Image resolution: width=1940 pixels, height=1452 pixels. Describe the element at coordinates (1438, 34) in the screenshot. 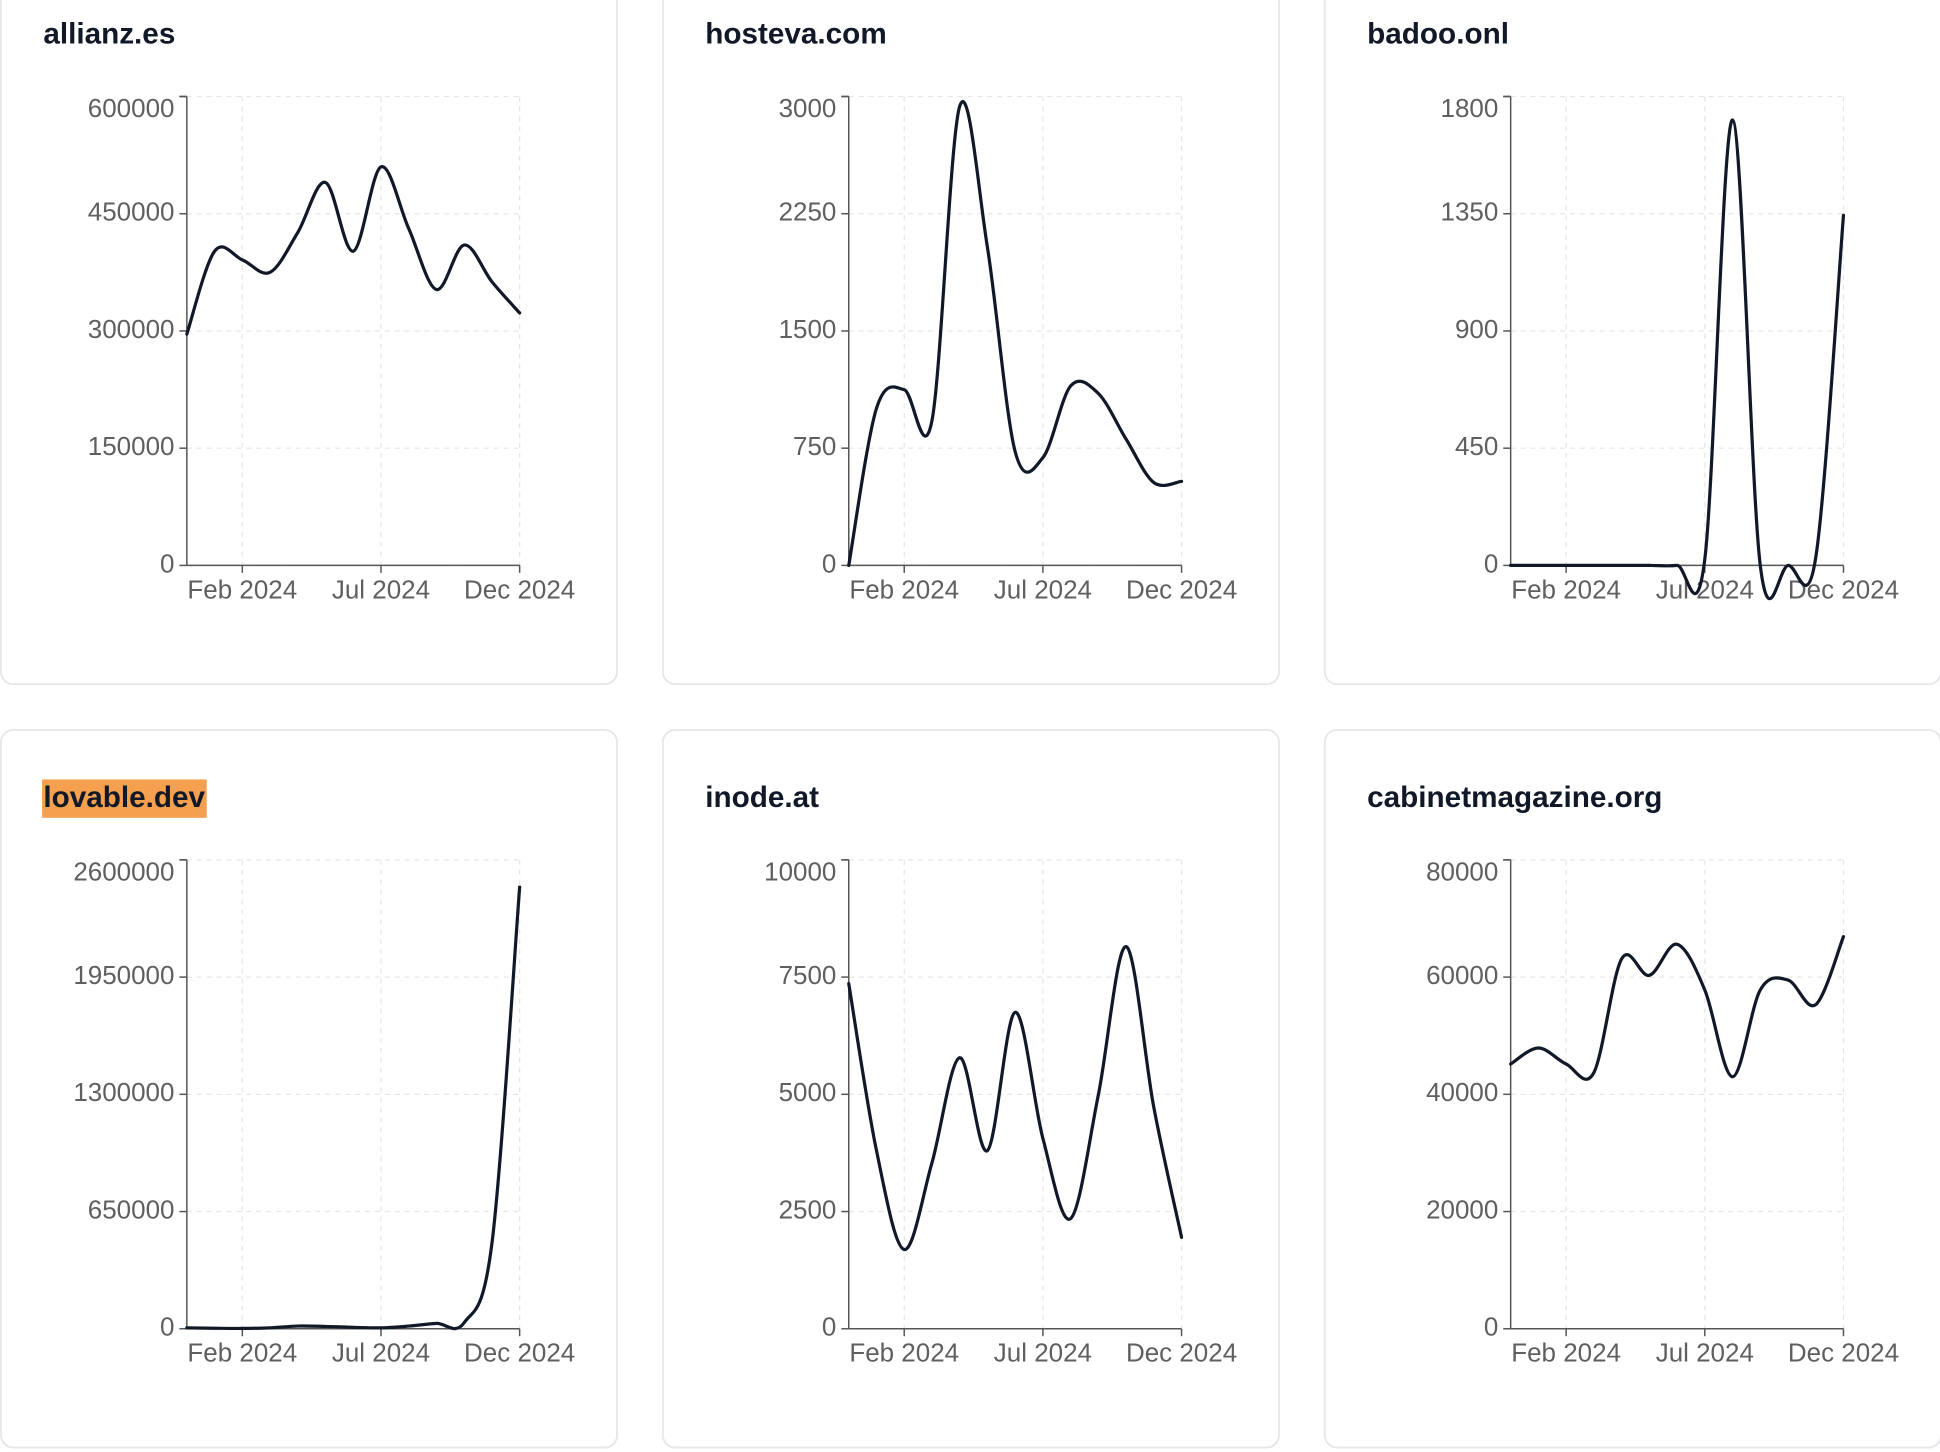

I see `chart-title: badoo.onl` at that location.